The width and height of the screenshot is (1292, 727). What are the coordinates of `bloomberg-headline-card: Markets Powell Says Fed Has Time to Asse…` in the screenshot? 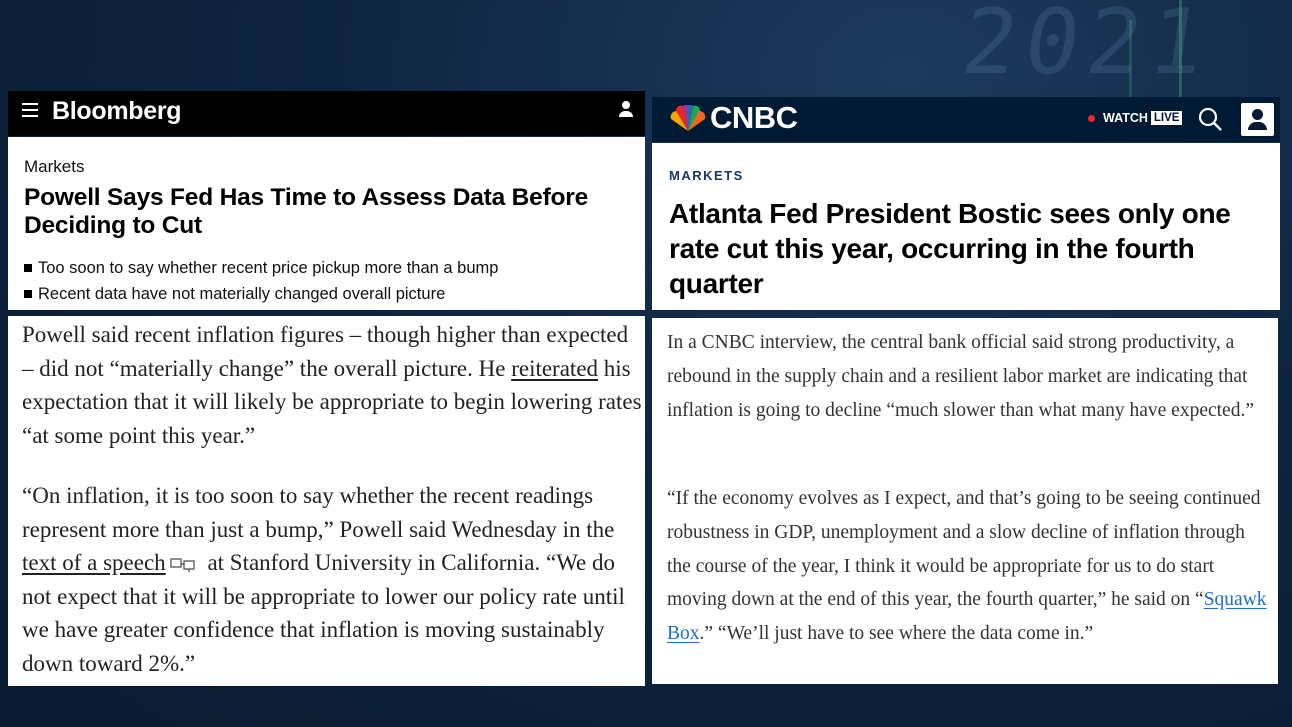 It's located at (326, 223).